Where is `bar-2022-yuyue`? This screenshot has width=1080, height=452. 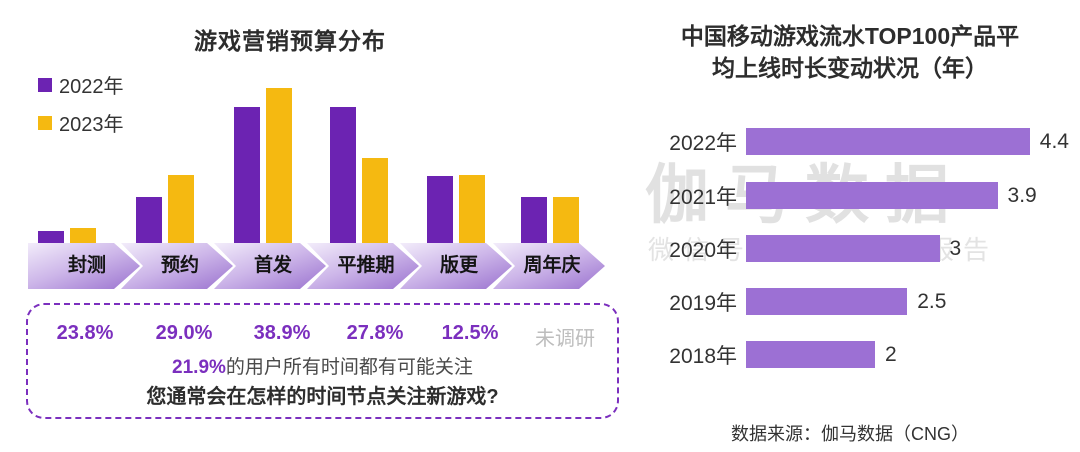 bar-2022-yuyue is located at coordinates (149, 219).